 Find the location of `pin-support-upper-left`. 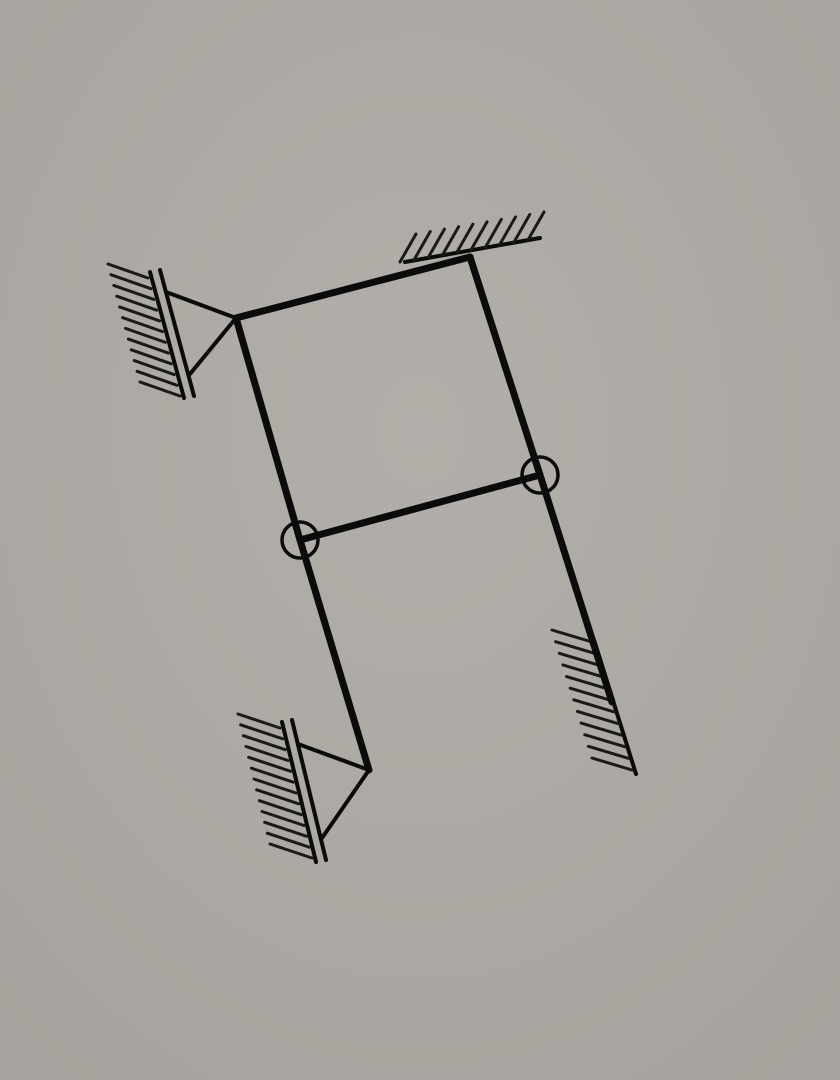

pin-support-upper-left is located at coordinates (172, 331).